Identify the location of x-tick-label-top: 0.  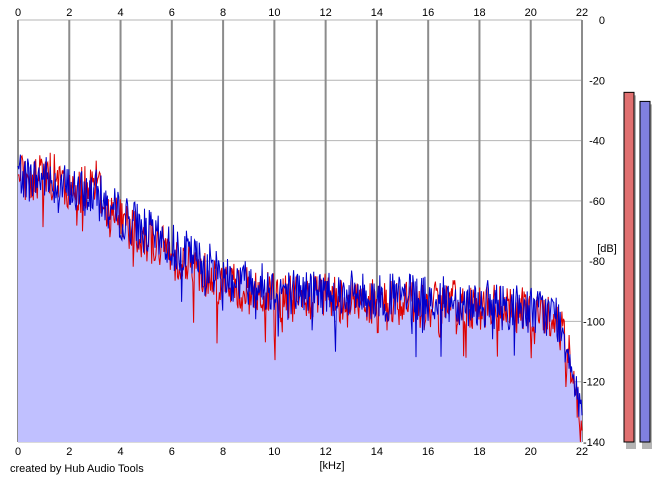
(18, 13).